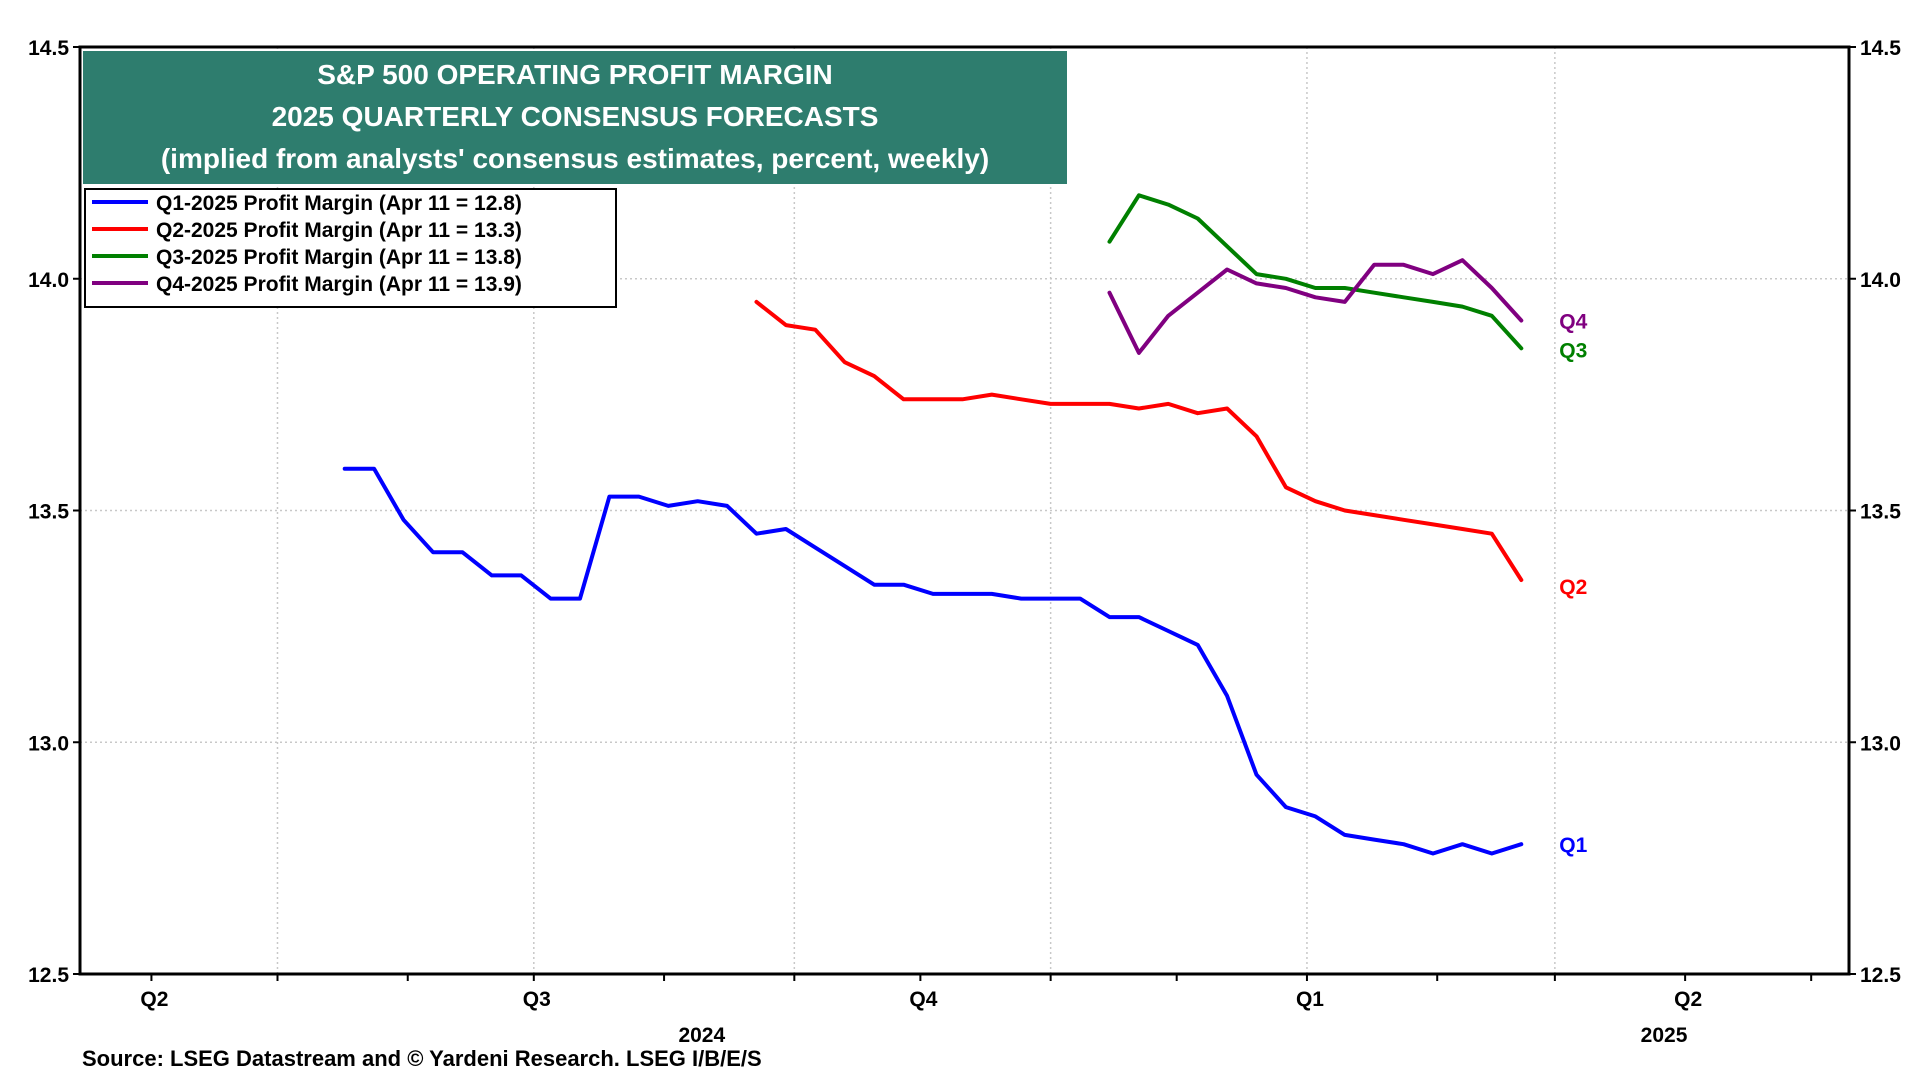 The width and height of the screenshot is (1920, 1085). I want to click on y-tick-label-right: 13.0, so click(1880, 743).